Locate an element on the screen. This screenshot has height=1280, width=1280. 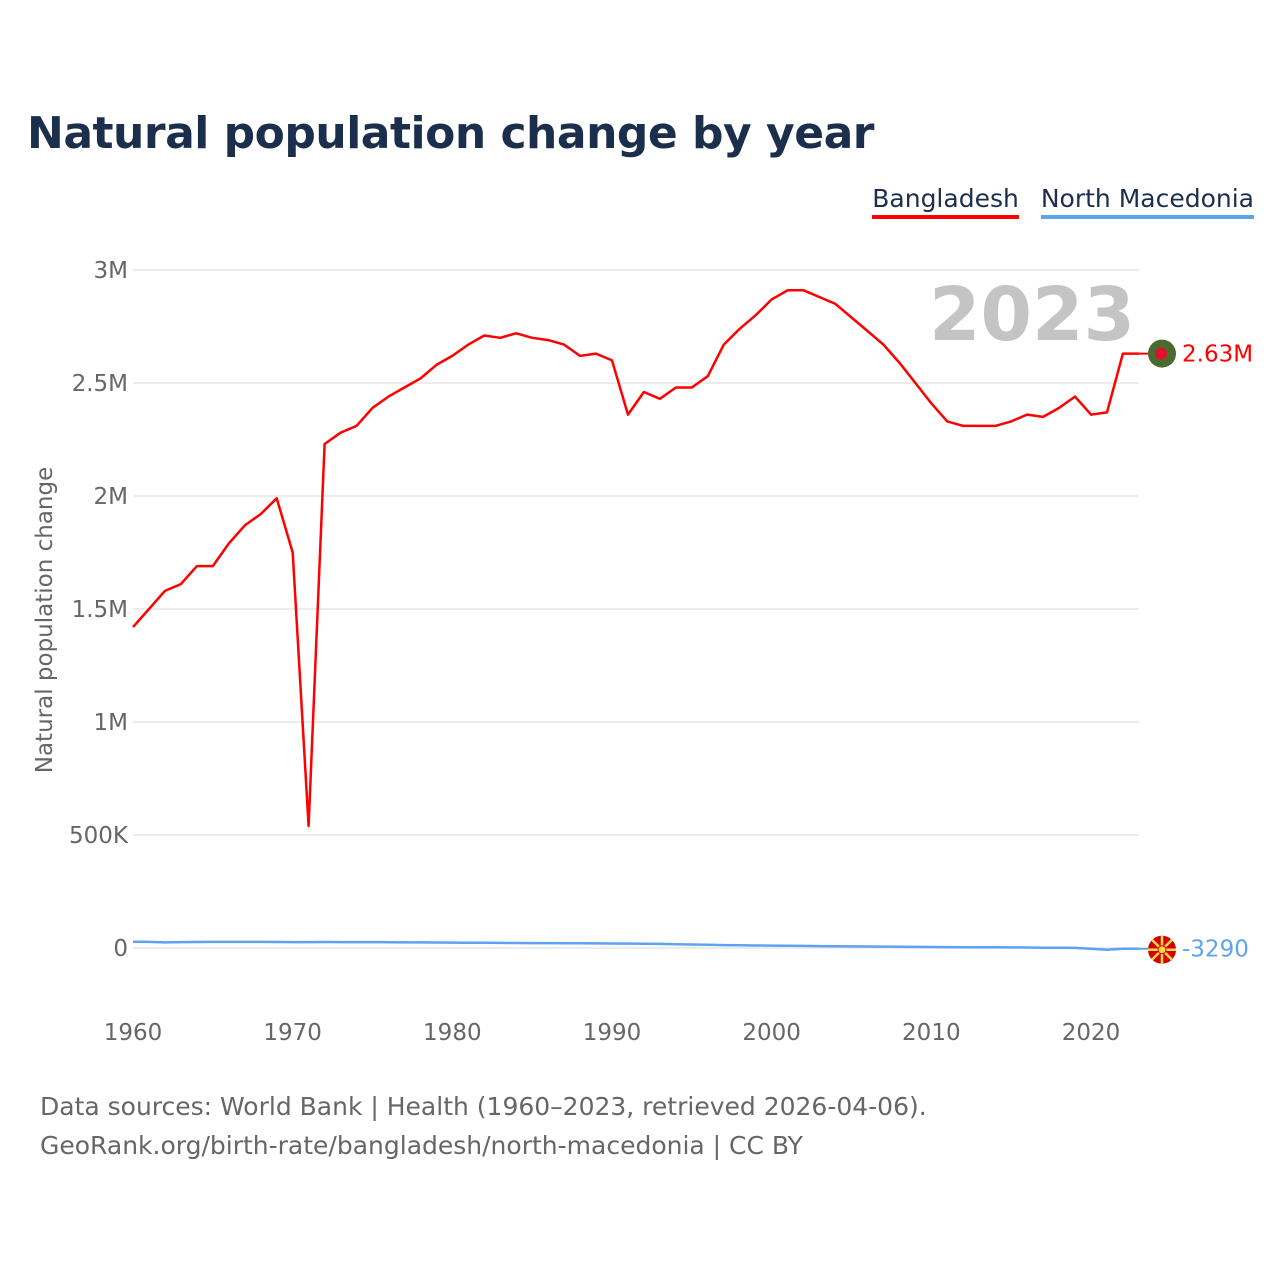
x-tick-label: 1970 is located at coordinates (292, 1033).